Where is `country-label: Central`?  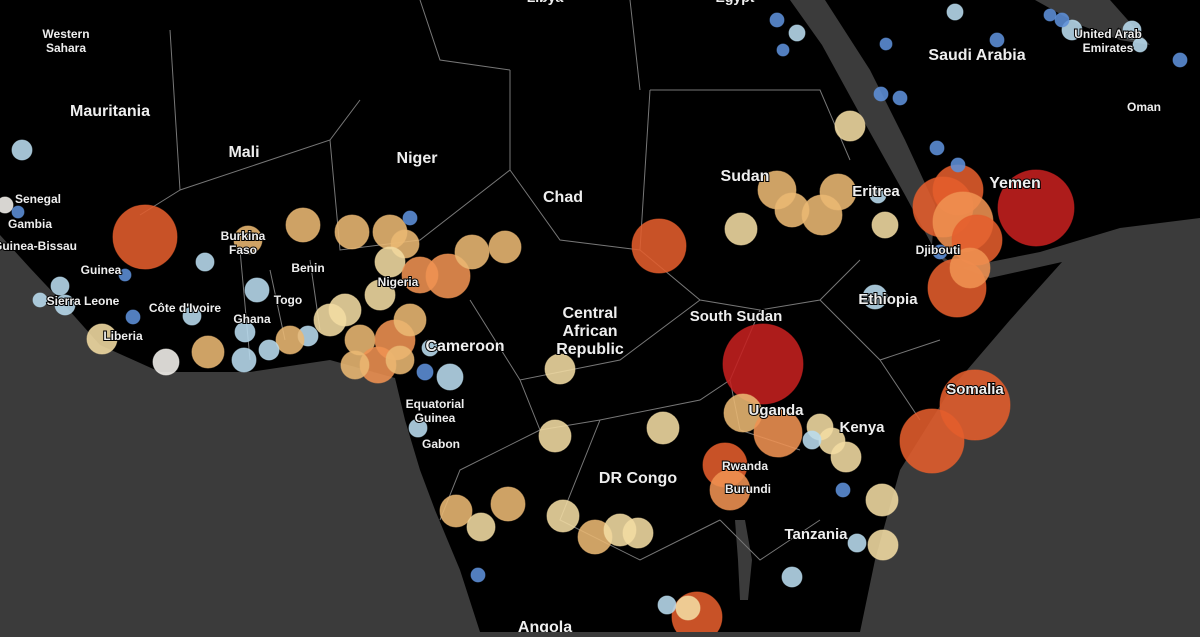 country-label: Central is located at coordinates (589, 313).